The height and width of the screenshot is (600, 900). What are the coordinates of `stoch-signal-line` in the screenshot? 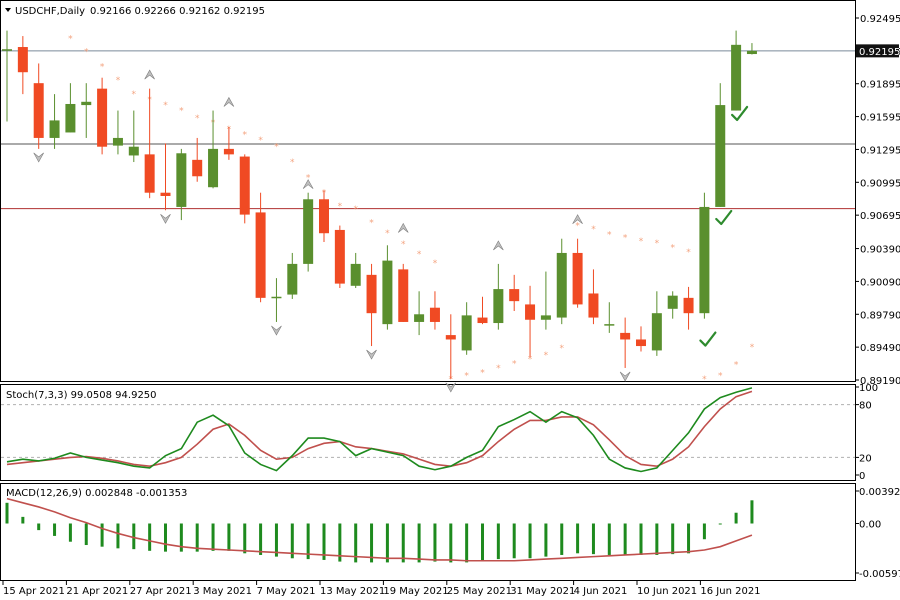 It's located at (379, 429).